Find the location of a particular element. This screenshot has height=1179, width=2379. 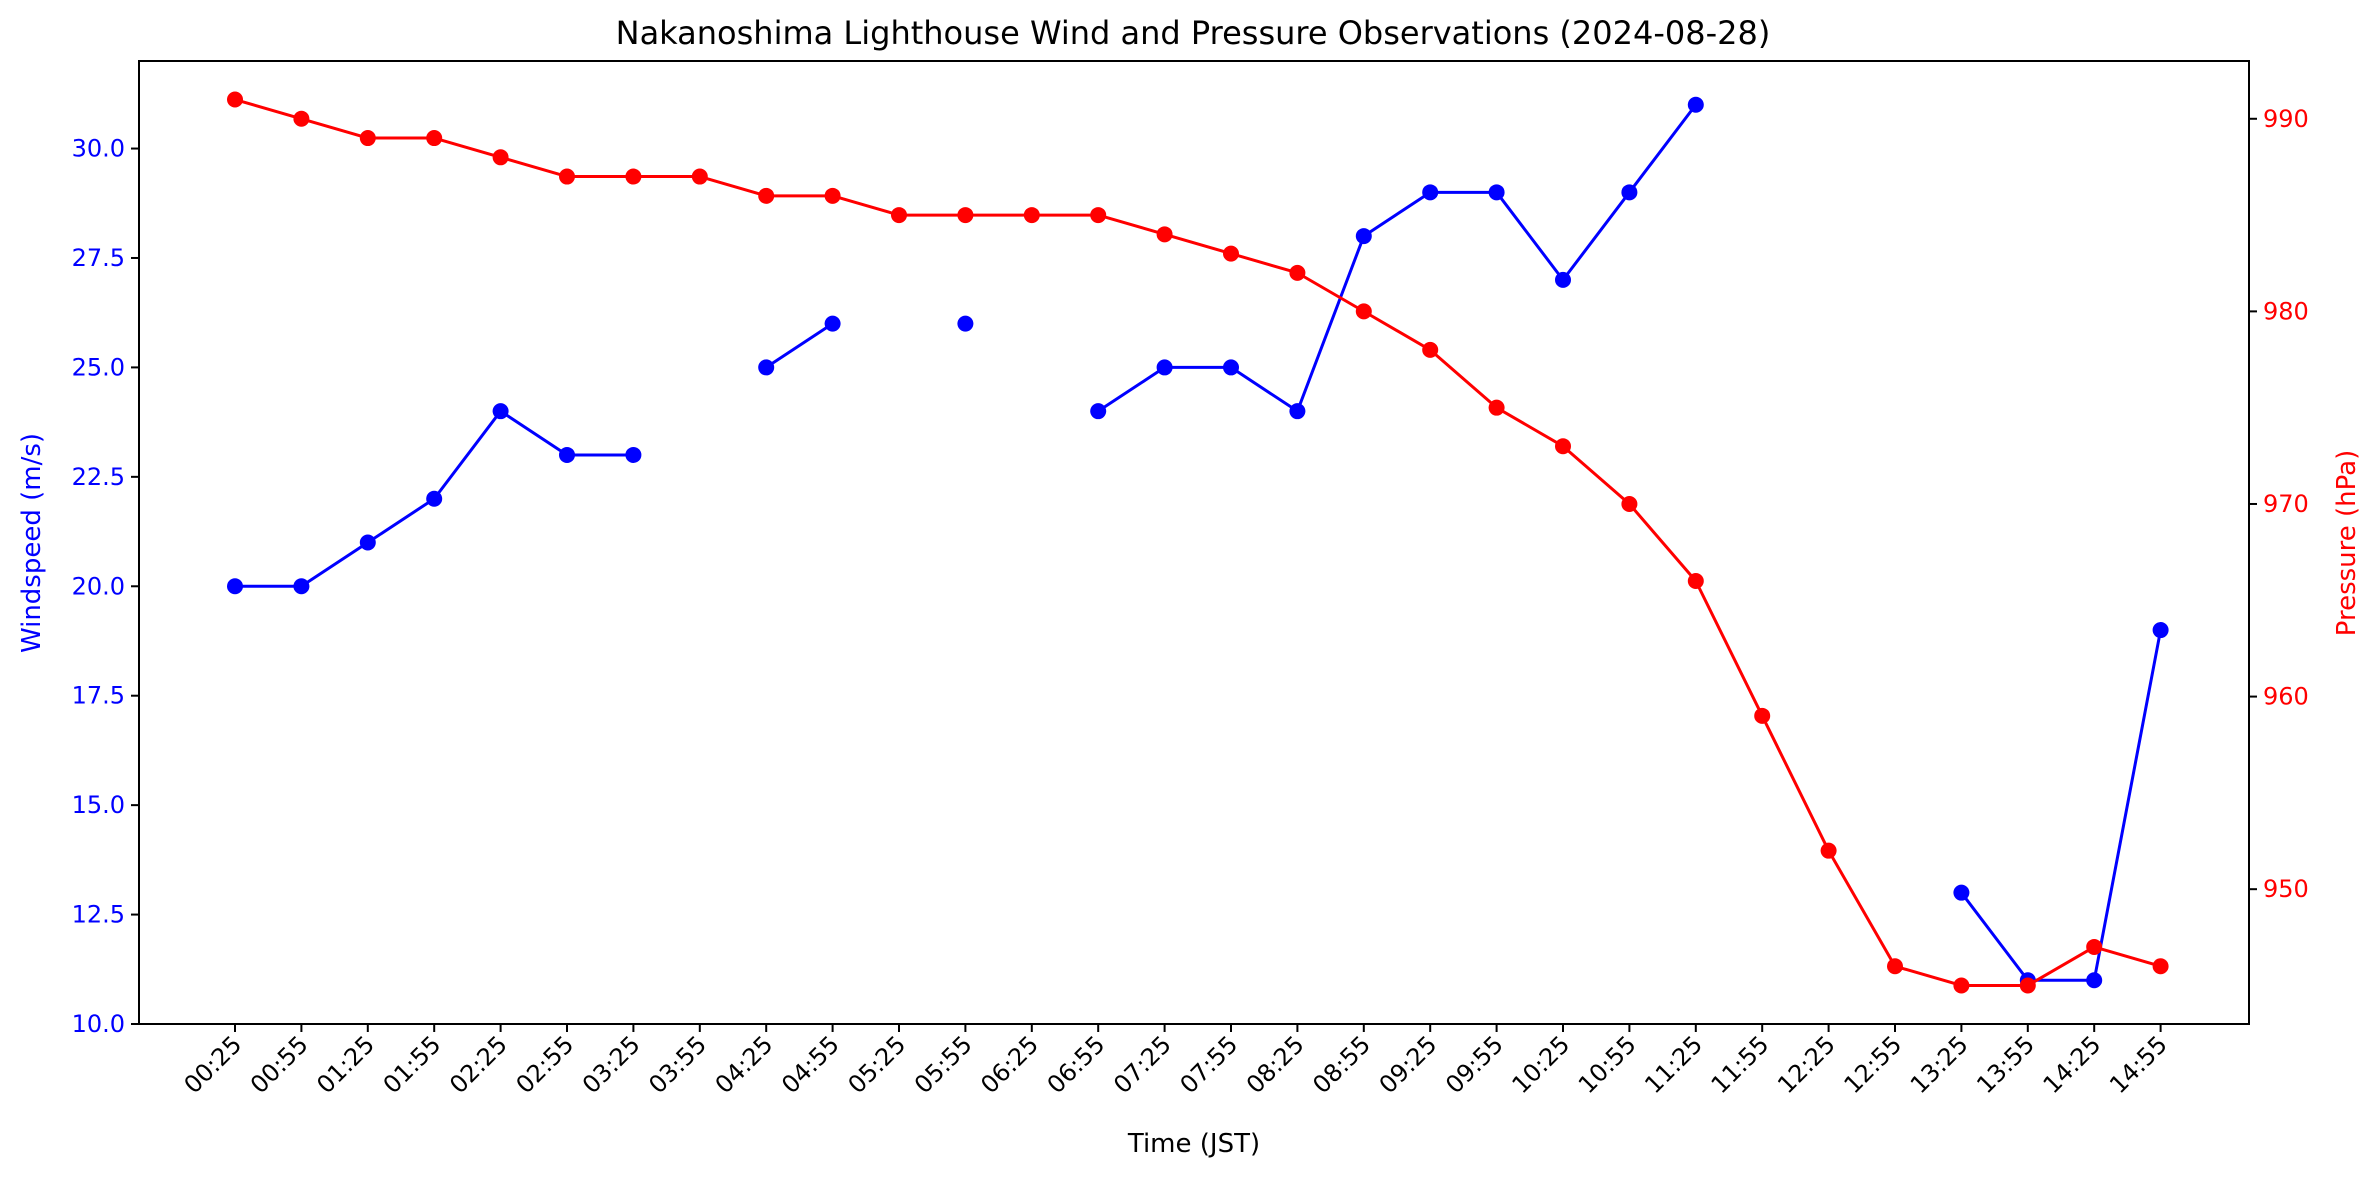

x-tick-label: 06:55 is located at coordinates (1076, 1064).